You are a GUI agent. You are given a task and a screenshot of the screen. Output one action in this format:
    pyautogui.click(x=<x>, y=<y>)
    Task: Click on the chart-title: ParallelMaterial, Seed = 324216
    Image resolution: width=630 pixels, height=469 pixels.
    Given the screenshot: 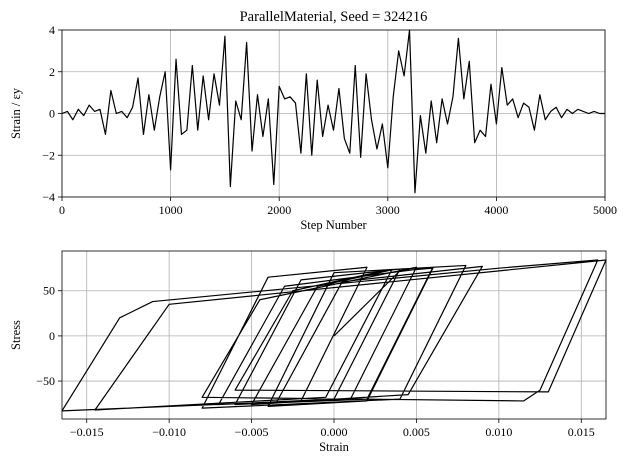 What is the action you would take?
    pyautogui.click(x=334, y=17)
    